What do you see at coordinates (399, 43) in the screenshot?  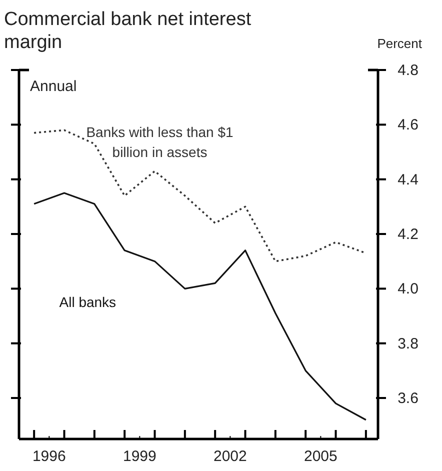 I see `y-axis-title: Percent` at bounding box center [399, 43].